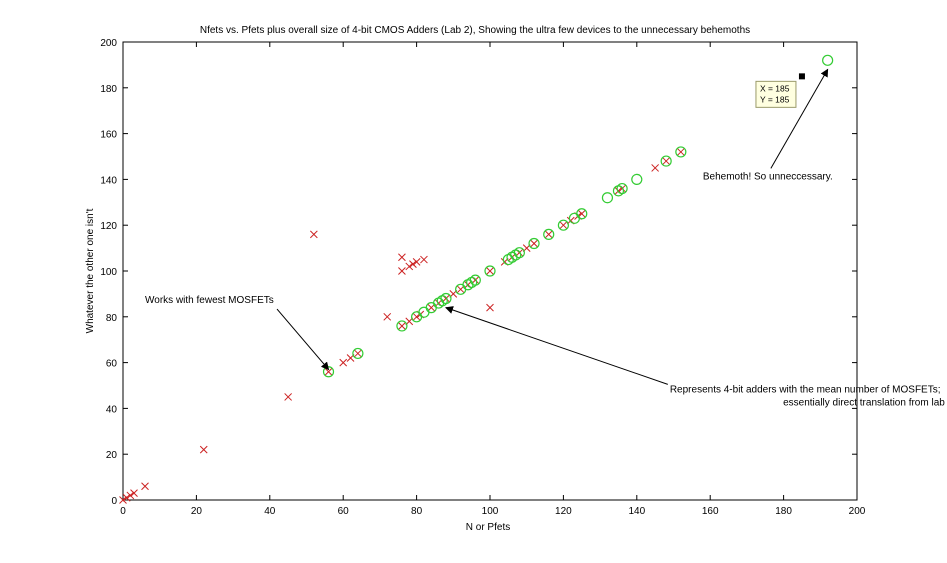 The height and width of the screenshot is (563, 947). What do you see at coordinates (112, 318) in the screenshot?
I see `y-tick-label: 80` at bounding box center [112, 318].